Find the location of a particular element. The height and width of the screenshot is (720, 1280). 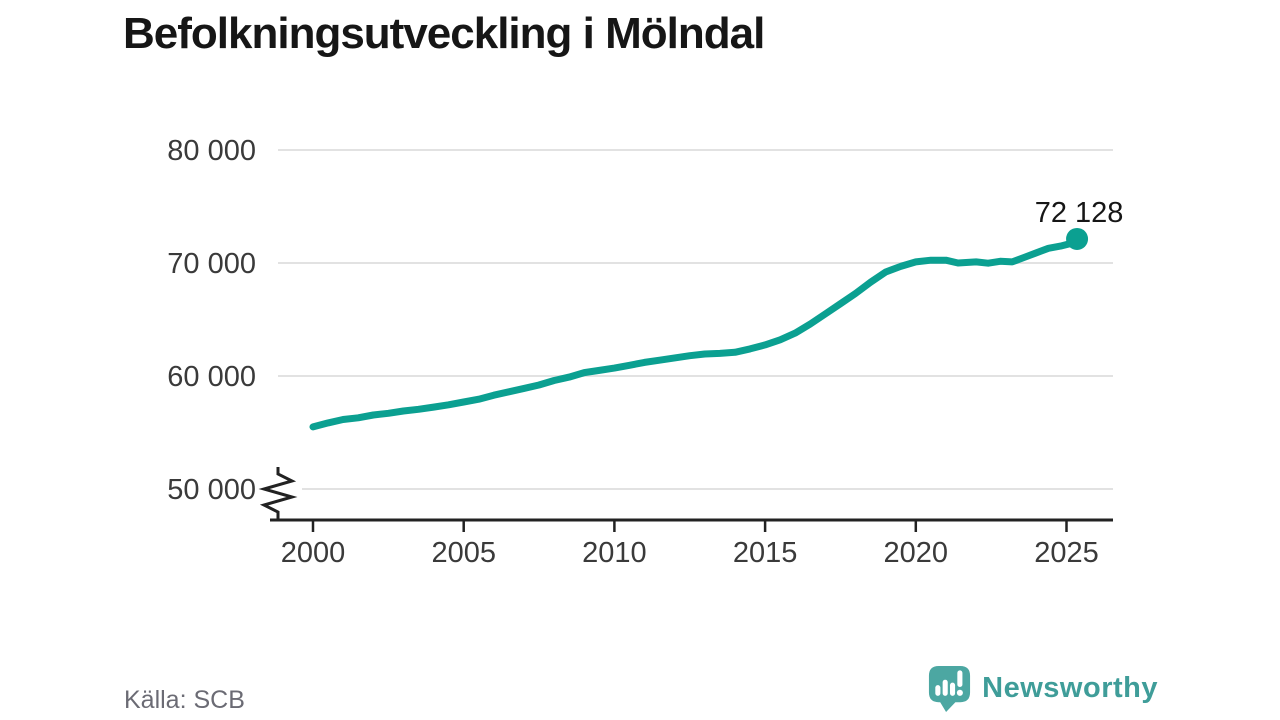

end-point-dot is located at coordinates (1077, 238).